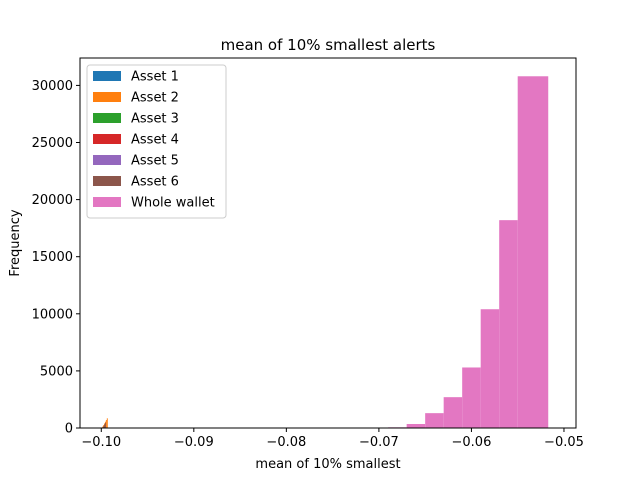  I want to click on x-tick-label: −0.10, so click(101, 442).